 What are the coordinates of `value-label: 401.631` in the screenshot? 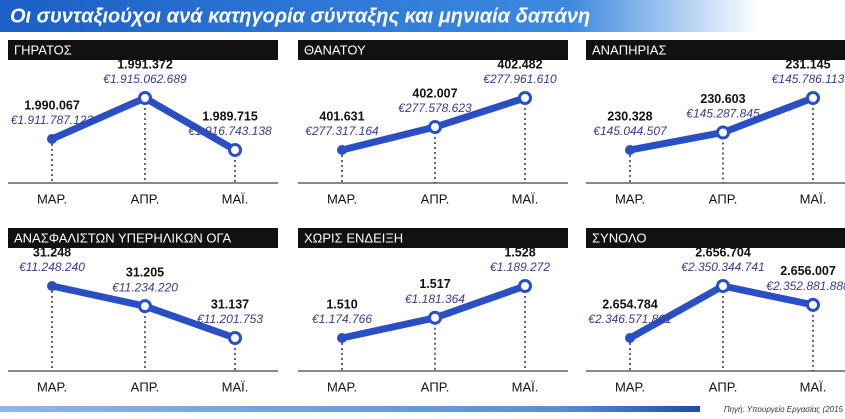 It's located at (341, 116).